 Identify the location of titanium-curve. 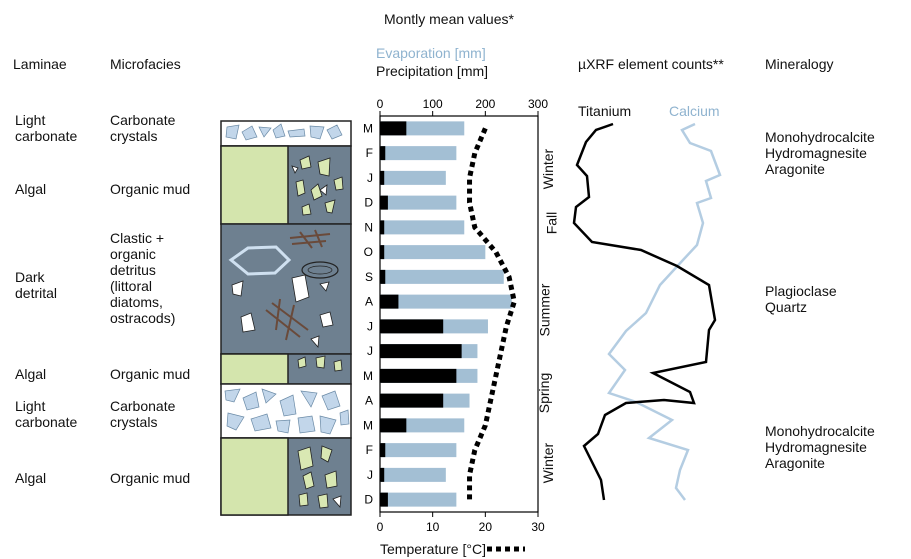
(644, 311).